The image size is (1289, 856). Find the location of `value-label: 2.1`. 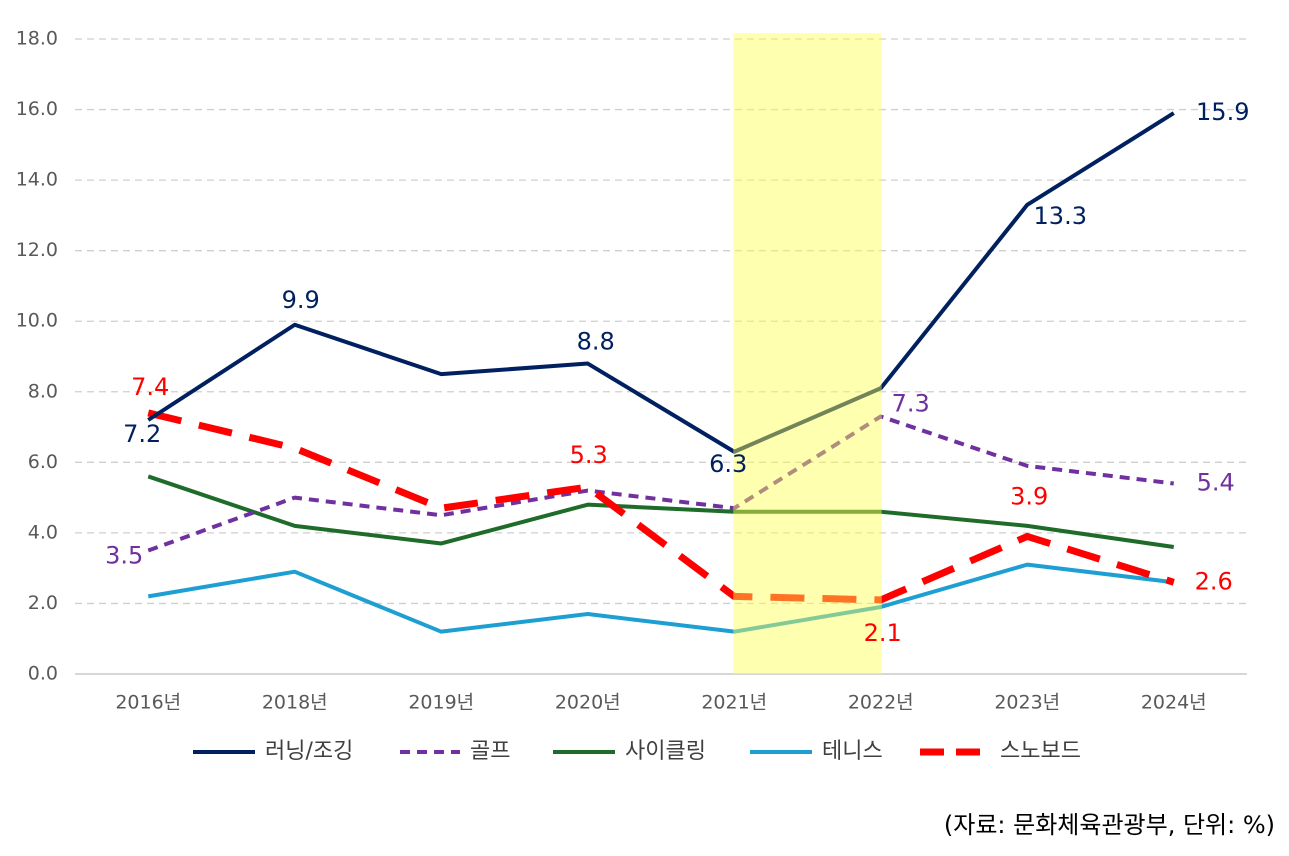

value-label: 2.1 is located at coordinates (883, 633).